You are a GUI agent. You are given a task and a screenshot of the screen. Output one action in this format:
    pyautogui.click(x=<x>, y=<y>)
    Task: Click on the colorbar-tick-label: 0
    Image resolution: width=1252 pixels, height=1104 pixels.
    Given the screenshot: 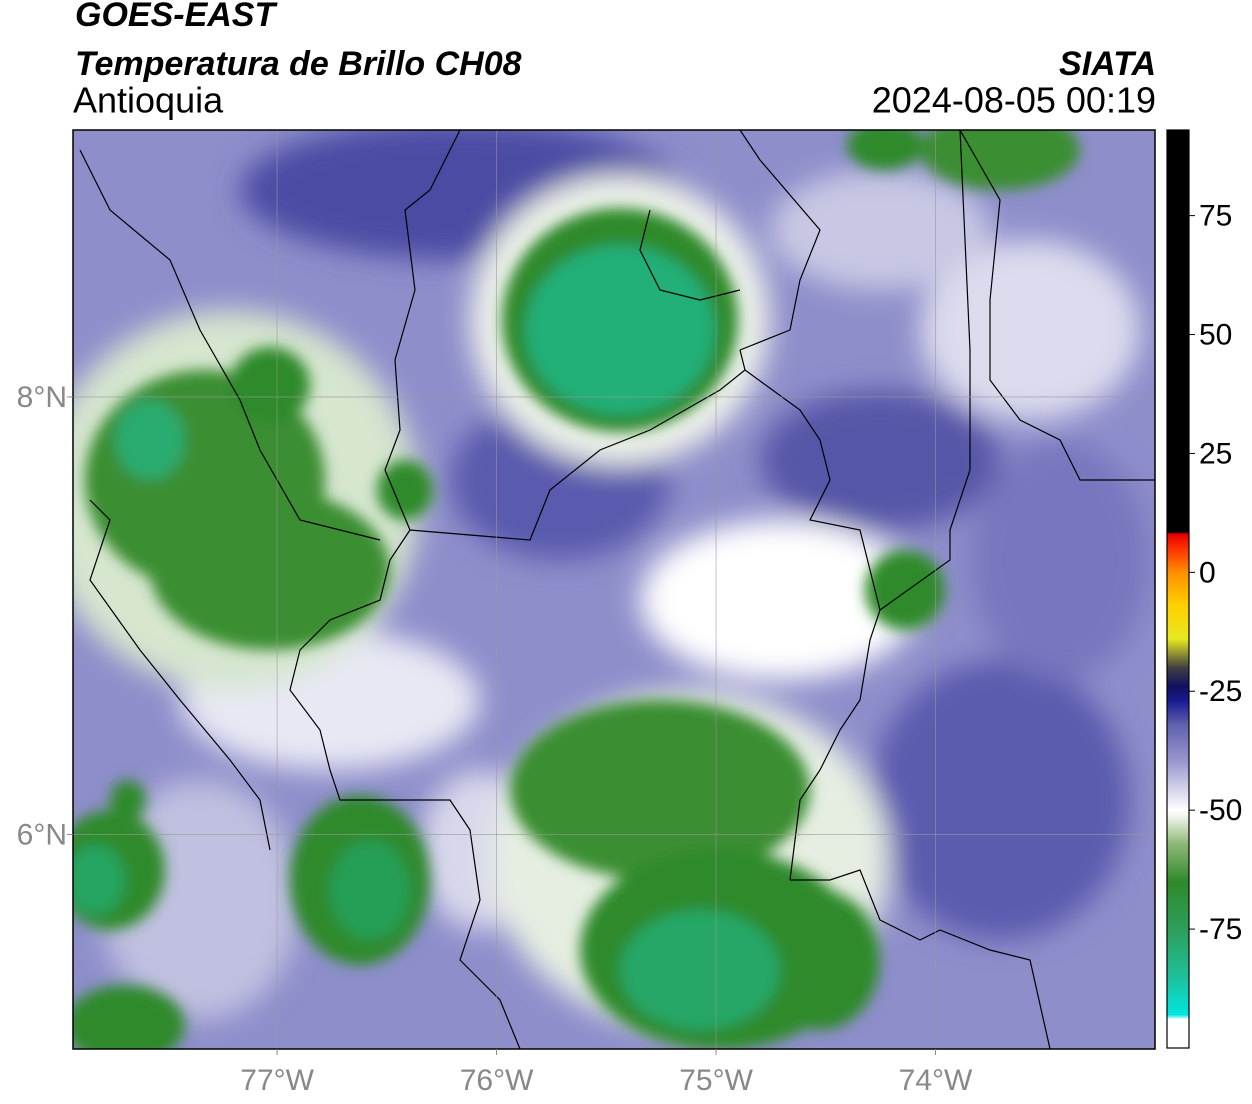 What is the action you would take?
    pyautogui.click(x=1207, y=572)
    